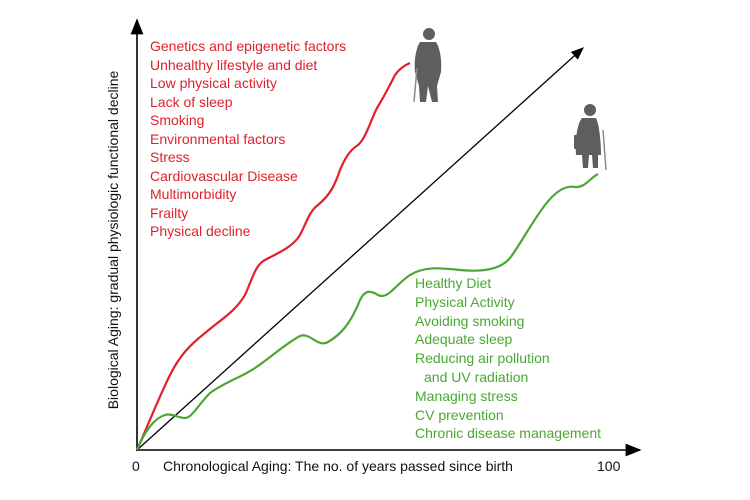  Describe the element at coordinates (169, 212) in the screenshot. I see `negative-factor: Frailty` at that location.